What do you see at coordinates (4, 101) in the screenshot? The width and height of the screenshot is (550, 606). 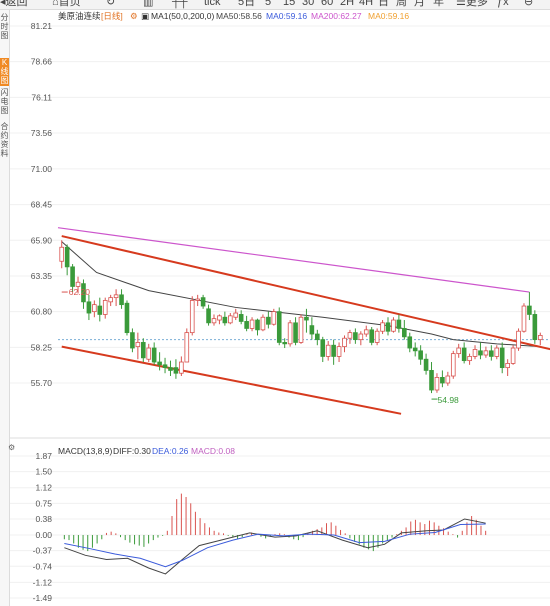 I see `sidebar-item-lightning: 闪电图` at bounding box center [4, 101].